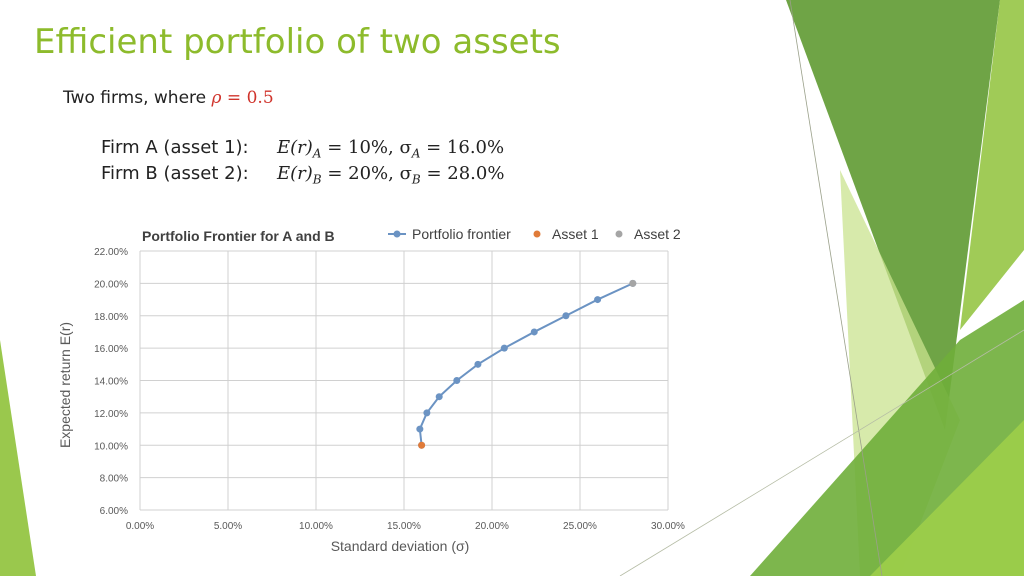 The width and height of the screenshot is (1024, 576). Describe the element at coordinates (238, 236) in the screenshot. I see `chart-title: Portfolio Frontier for A and B` at that location.